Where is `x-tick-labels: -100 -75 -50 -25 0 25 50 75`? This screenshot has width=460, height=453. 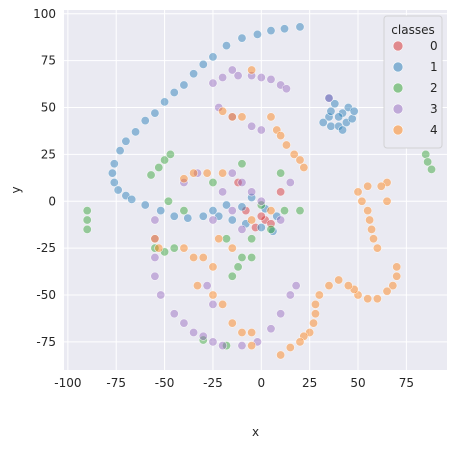
x-tick-labels: -100 -75 -50 -25 0 25 50 75 is located at coordinates (234, 383).